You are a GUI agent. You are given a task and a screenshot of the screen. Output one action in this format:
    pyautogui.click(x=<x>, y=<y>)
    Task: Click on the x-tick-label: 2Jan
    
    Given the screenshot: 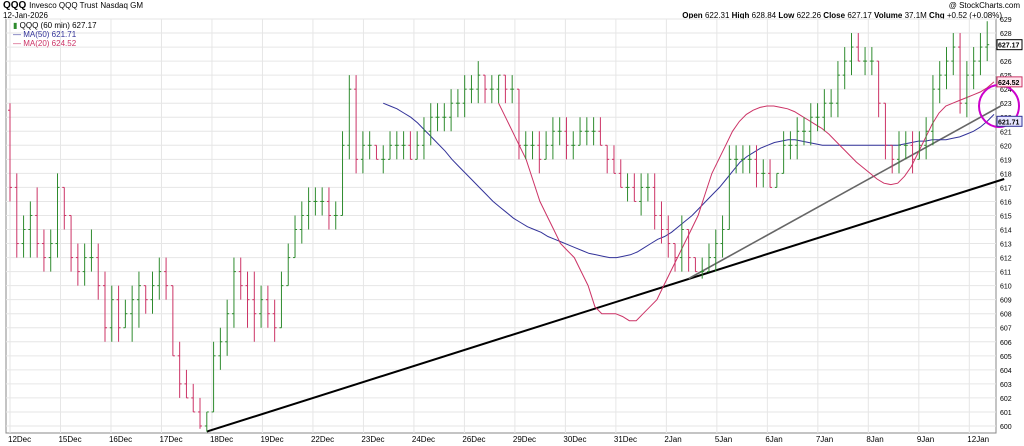 What is the action you would take?
    pyautogui.click(x=672, y=439)
    